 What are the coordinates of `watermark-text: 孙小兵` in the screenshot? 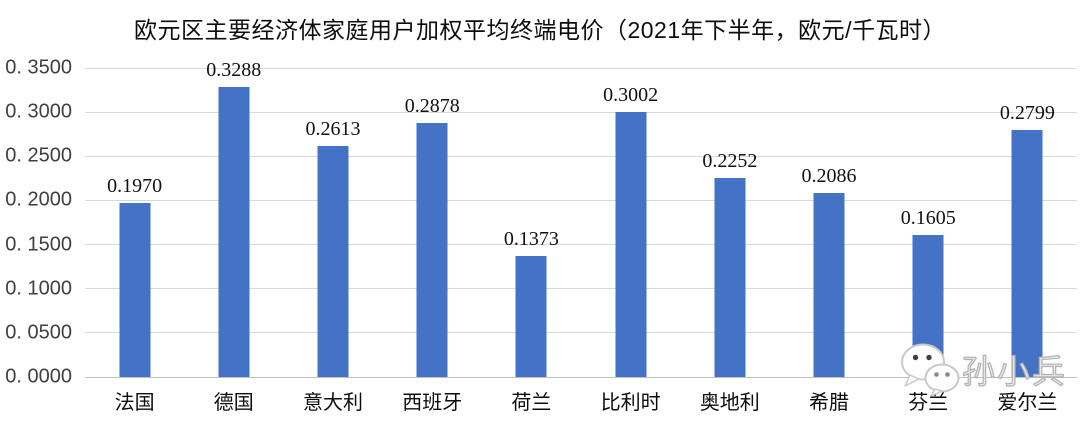 It's located at (1014, 371).